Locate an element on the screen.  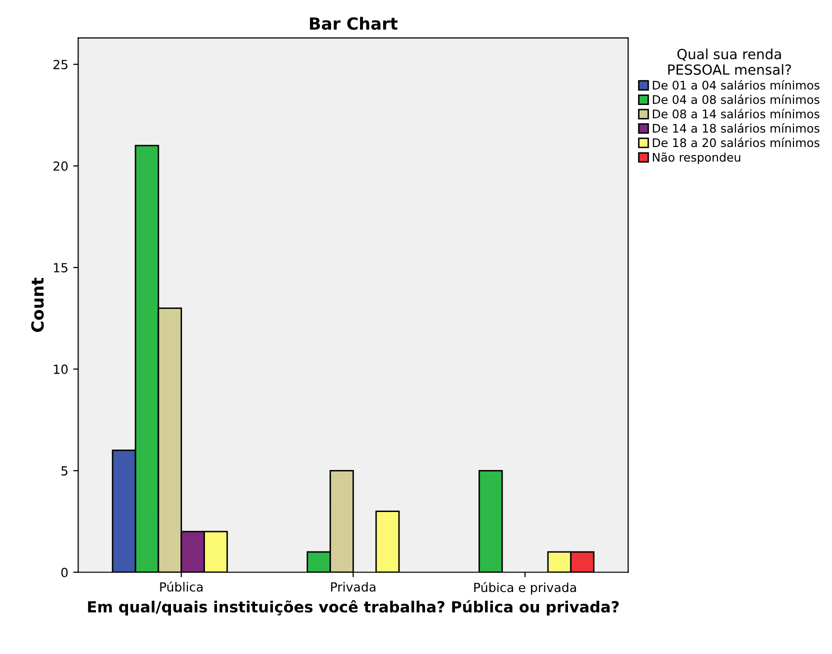
x-axis-title: Em qual/quais instituições você trabalha? Pública ou privada? is located at coordinates (353, 608).